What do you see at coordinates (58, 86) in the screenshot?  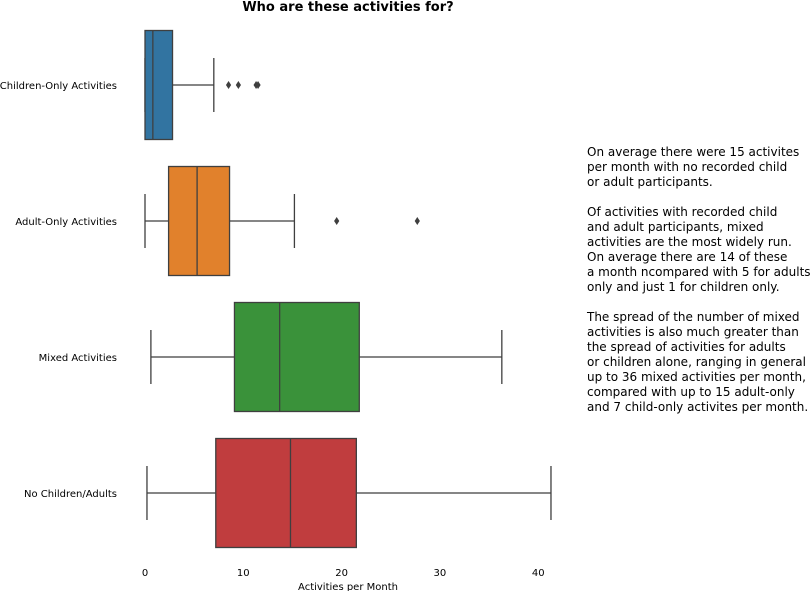 I see `y-tick-label: Children-Only Activities` at bounding box center [58, 86].